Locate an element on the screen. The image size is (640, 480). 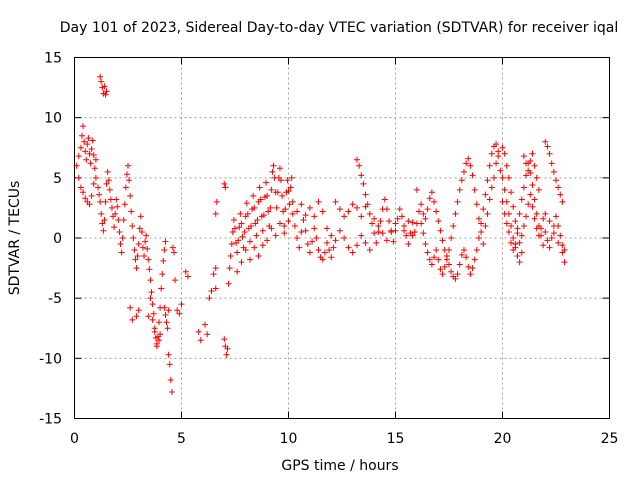
y-tick-label: -15 is located at coordinates (50, 420).